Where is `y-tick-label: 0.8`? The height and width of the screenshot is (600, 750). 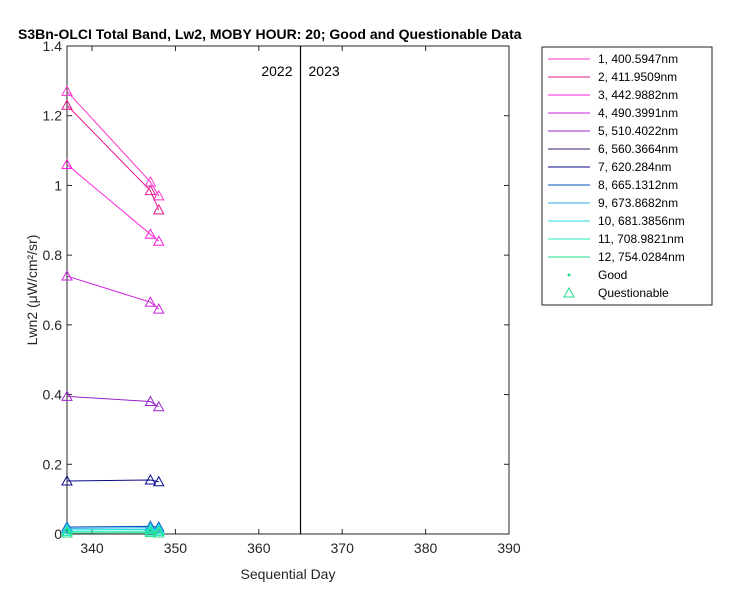 y-tick-label: 0.8 is located at coordinates (53, 255).